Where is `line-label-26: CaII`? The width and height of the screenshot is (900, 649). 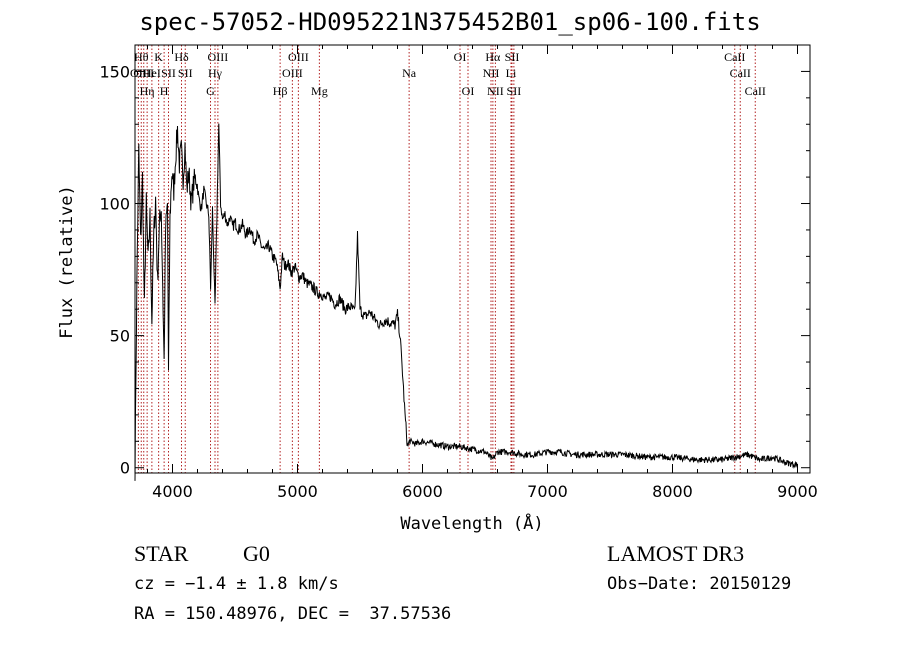
line-label-26: CaII is located at coordinates (734, 57).